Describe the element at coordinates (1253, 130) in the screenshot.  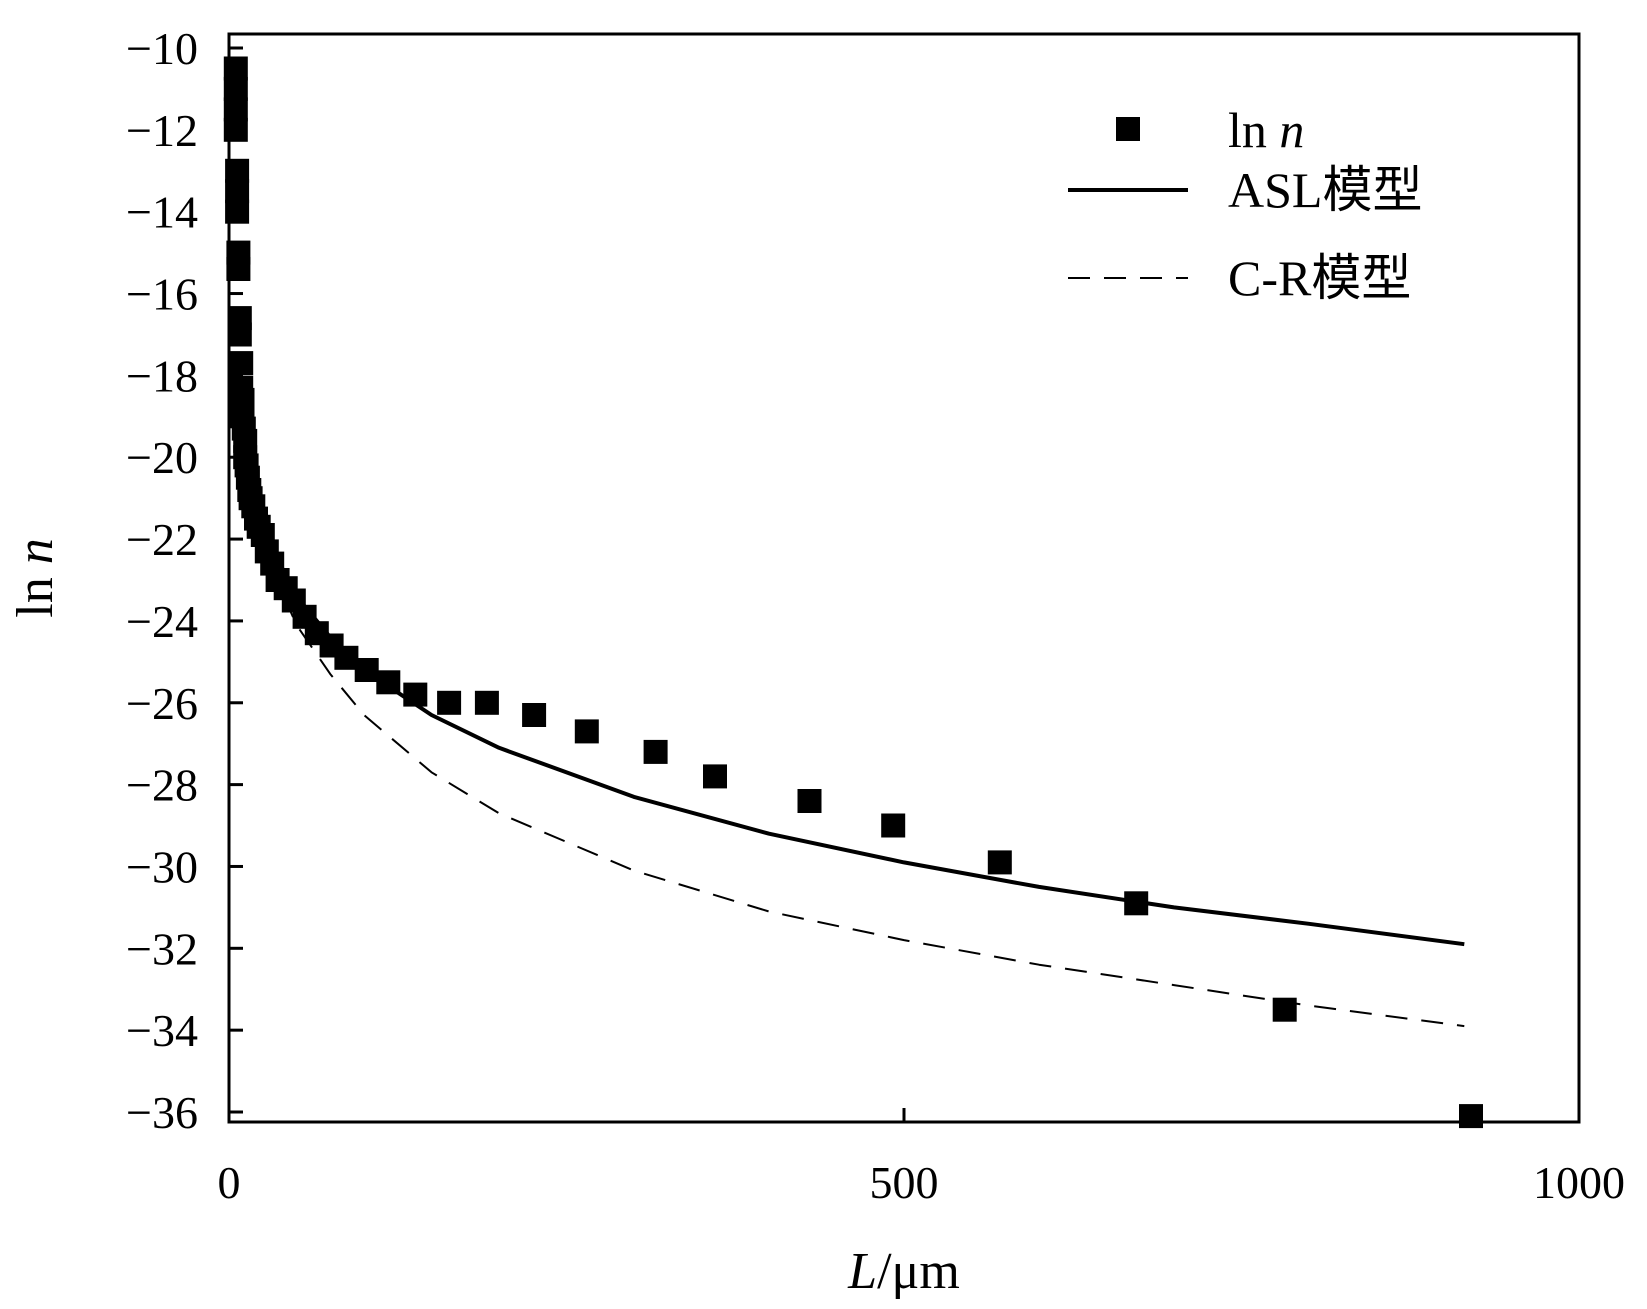
I see `legend-label-ln-n-plain: ln` at that location.